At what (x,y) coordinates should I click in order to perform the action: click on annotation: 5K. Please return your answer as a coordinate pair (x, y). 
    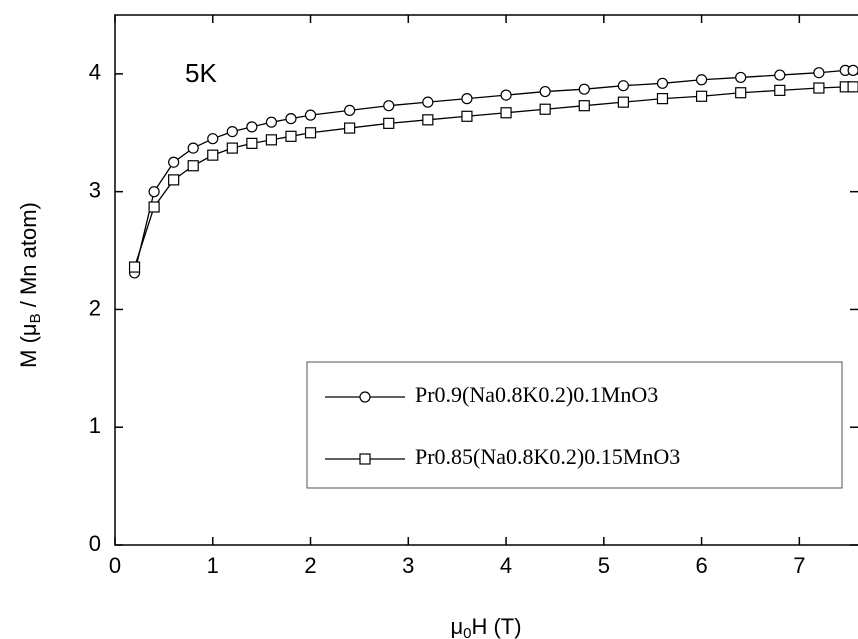
    Looking at the image, I should click on (201, 73).